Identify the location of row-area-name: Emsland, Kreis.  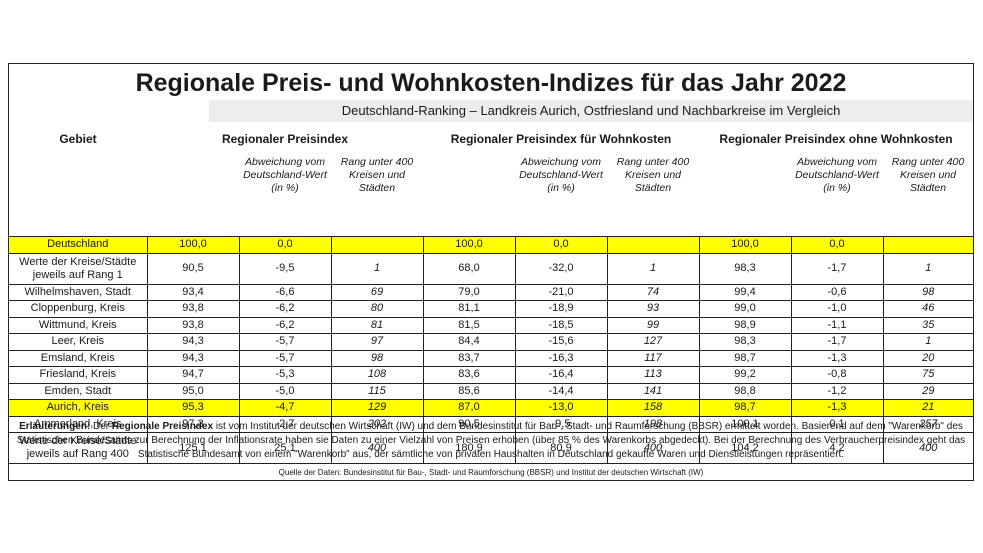
(78, 358).